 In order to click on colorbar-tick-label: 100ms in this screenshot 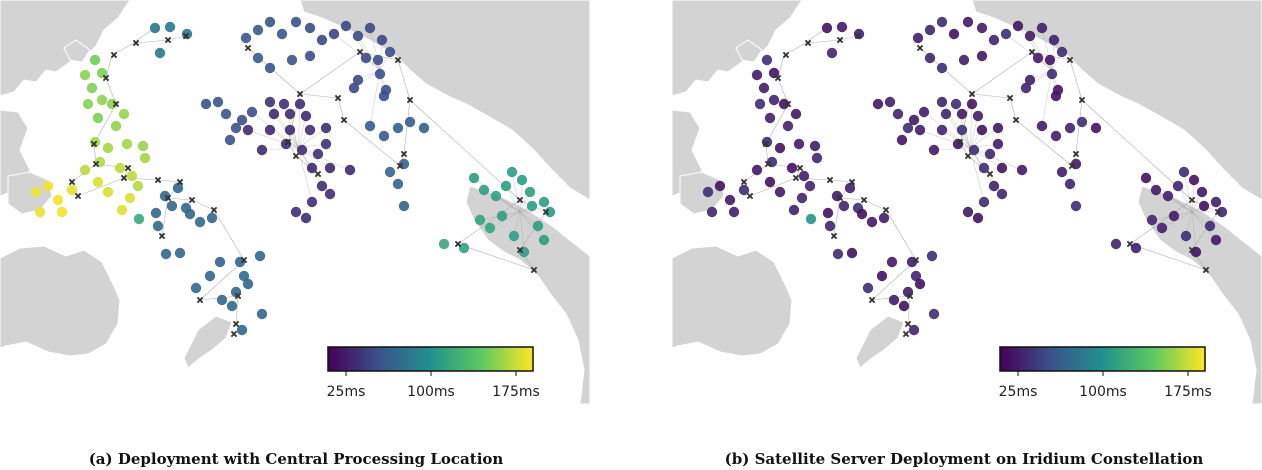, I will do `click(431, 392)`.